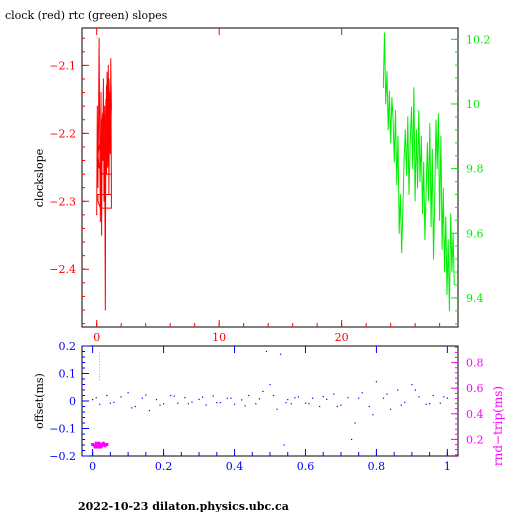  I want to click on x-tick-label: 0.6, so click(306, 466).